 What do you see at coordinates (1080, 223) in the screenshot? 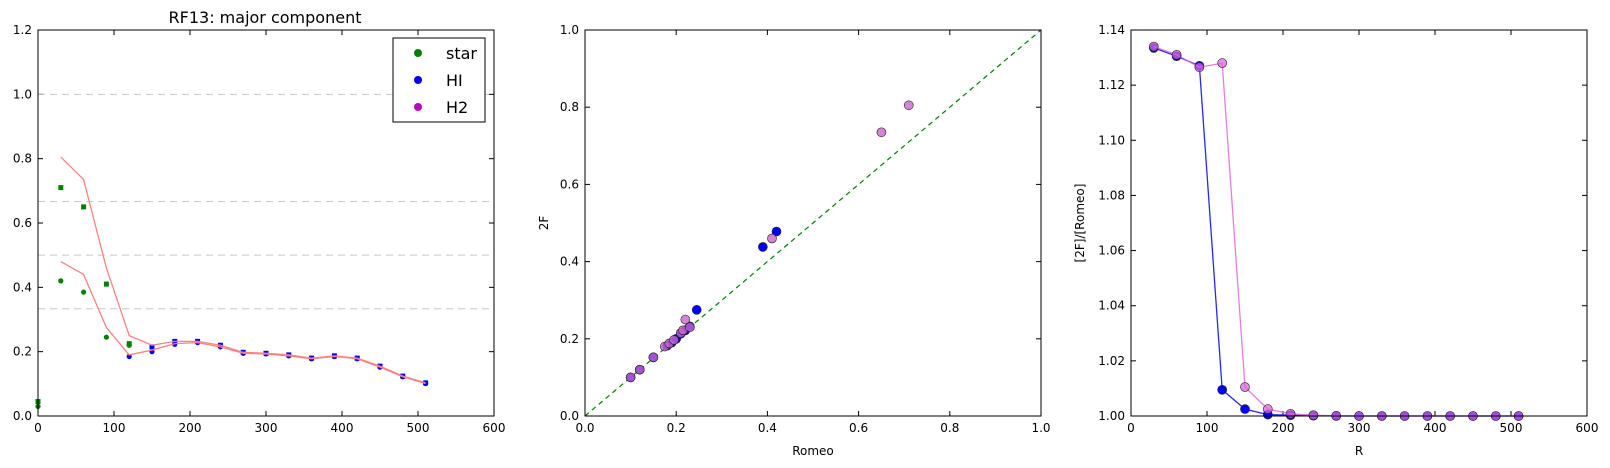
I see `panel3-ylabel: [2F]/[Romeo]` at bounding box center [1080, 223].